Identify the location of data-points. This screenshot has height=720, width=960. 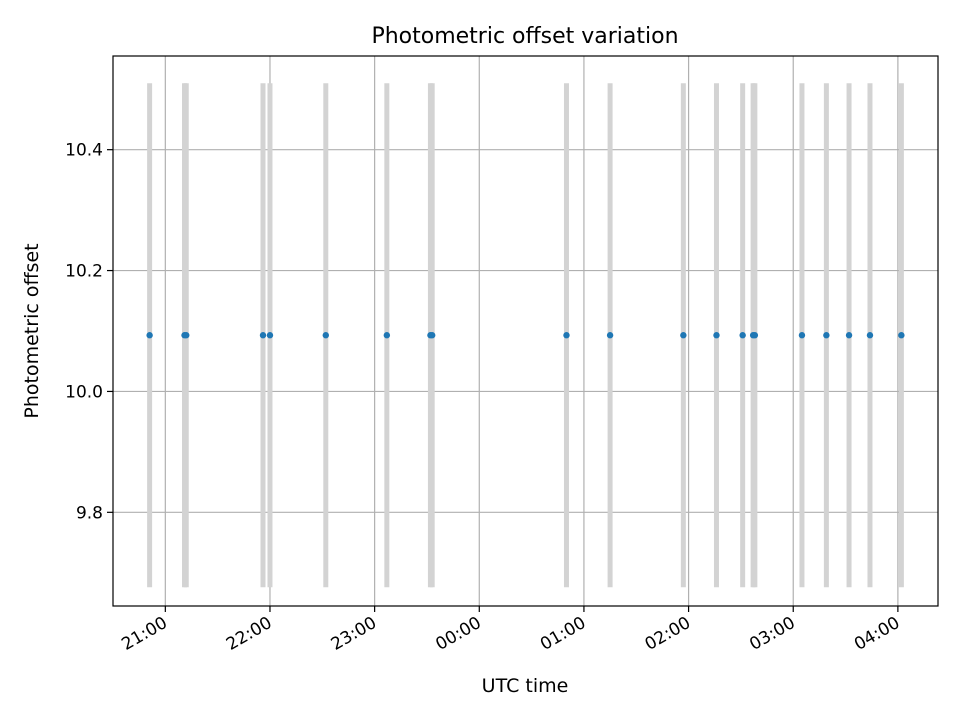
(525, 335).